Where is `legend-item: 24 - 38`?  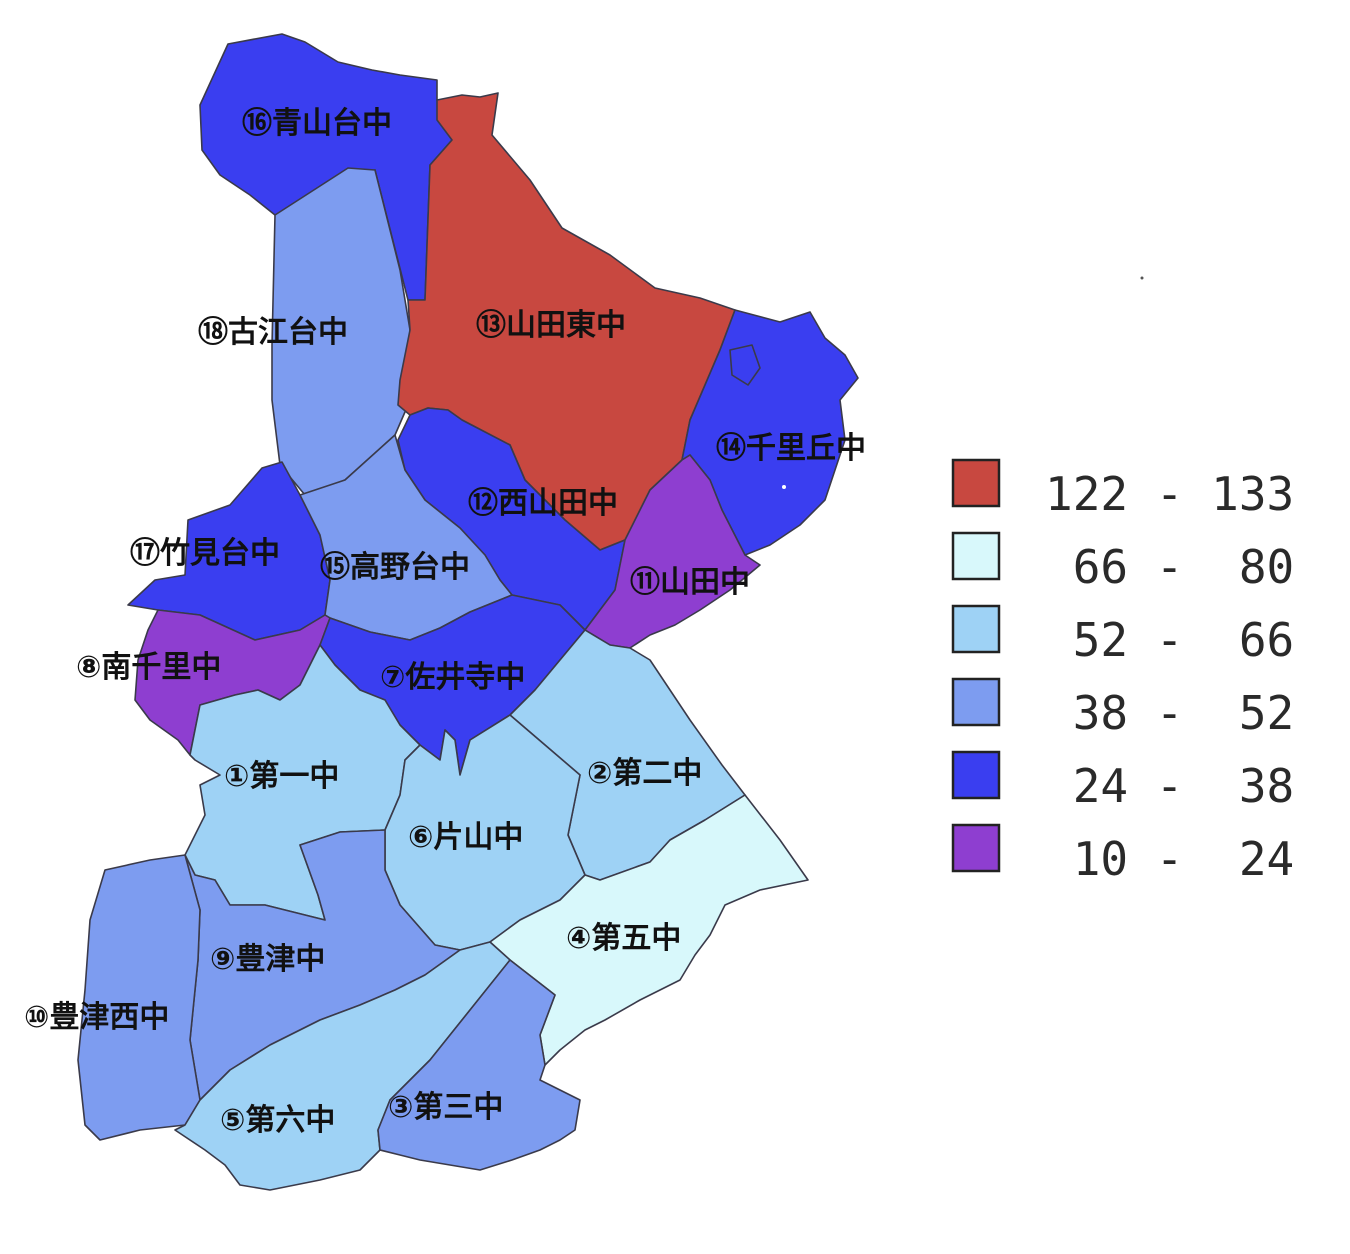
legend-item: 24 - 38 is located at coordinates (1122, 781).